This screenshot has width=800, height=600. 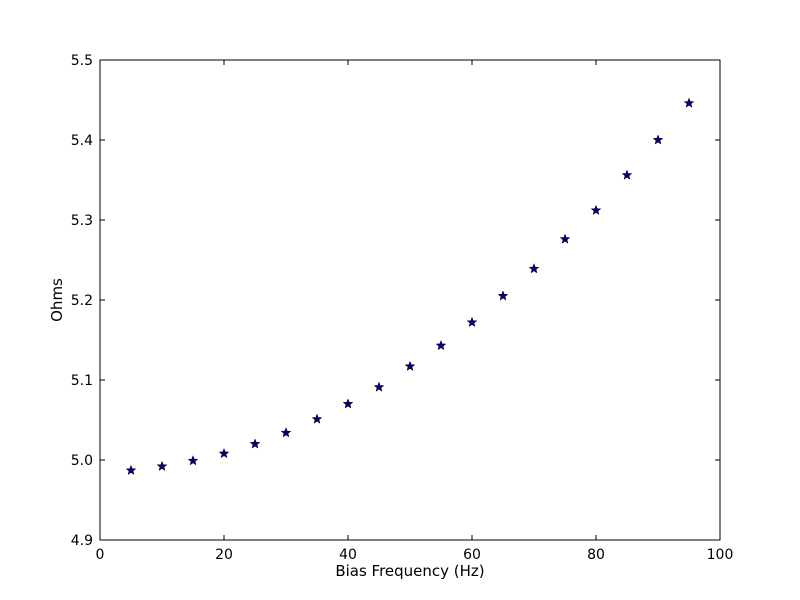 I want to click on x-axis-label: Bias Frequency (Hz), so click(x=409, y=571).